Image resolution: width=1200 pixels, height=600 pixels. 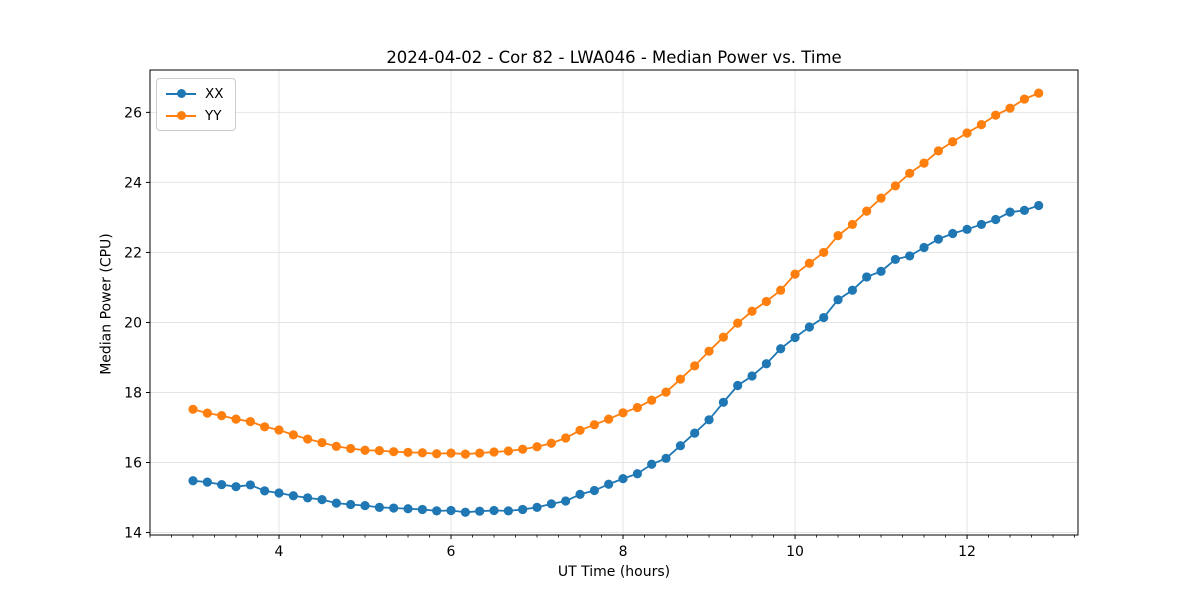 I want to click on y-tick-label: 18, so click(x=133, y=393).